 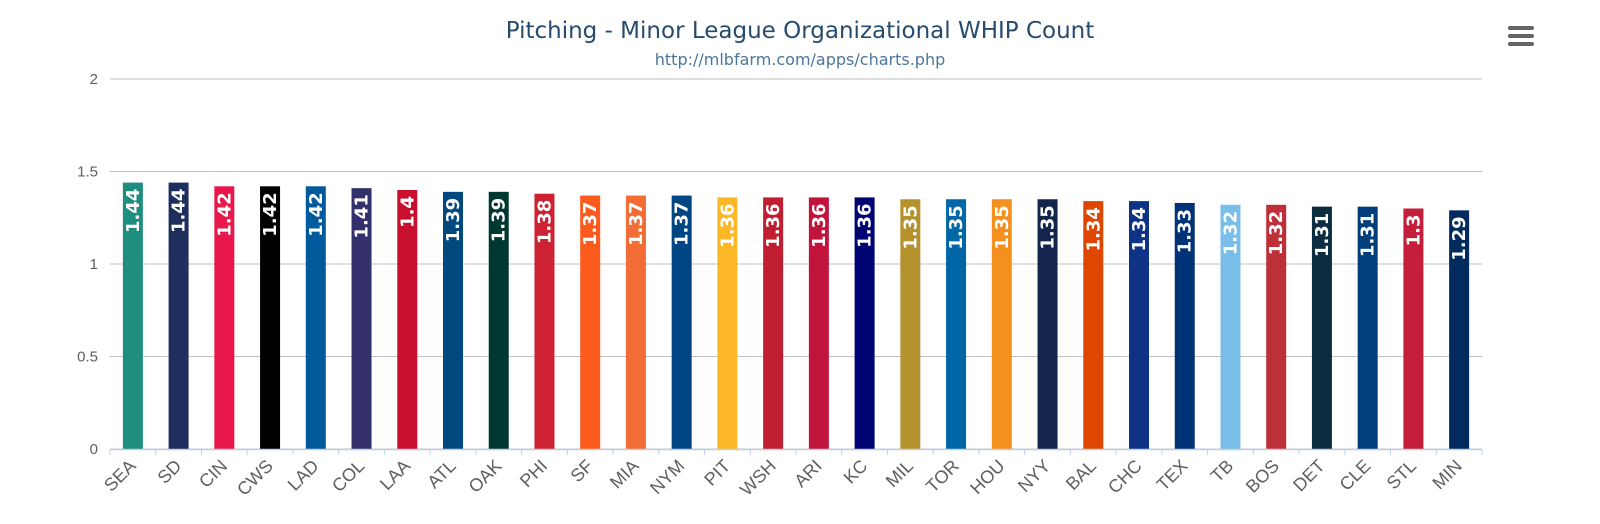 I want to click on x-tick-label: NYY, so click(x=1034, y=476).